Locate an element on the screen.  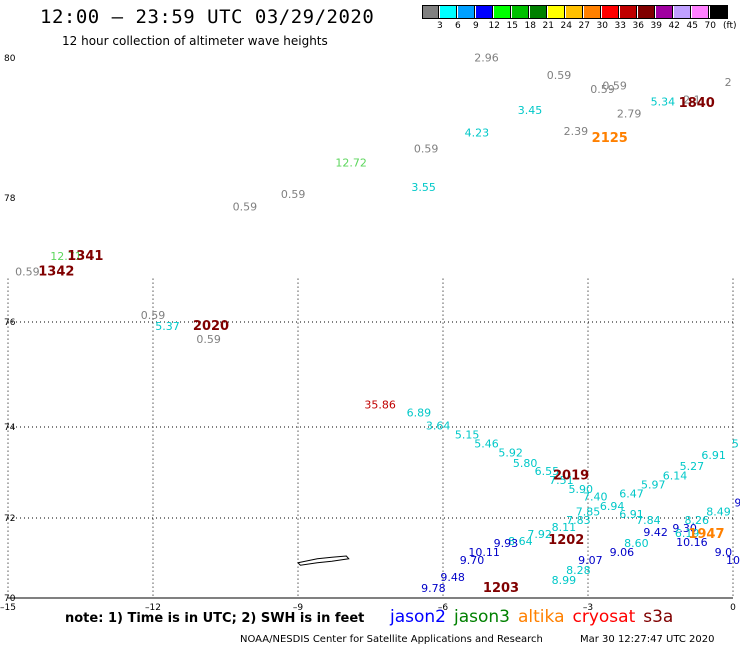
colorbar-label: 42 is located at coordinates (674, 26).